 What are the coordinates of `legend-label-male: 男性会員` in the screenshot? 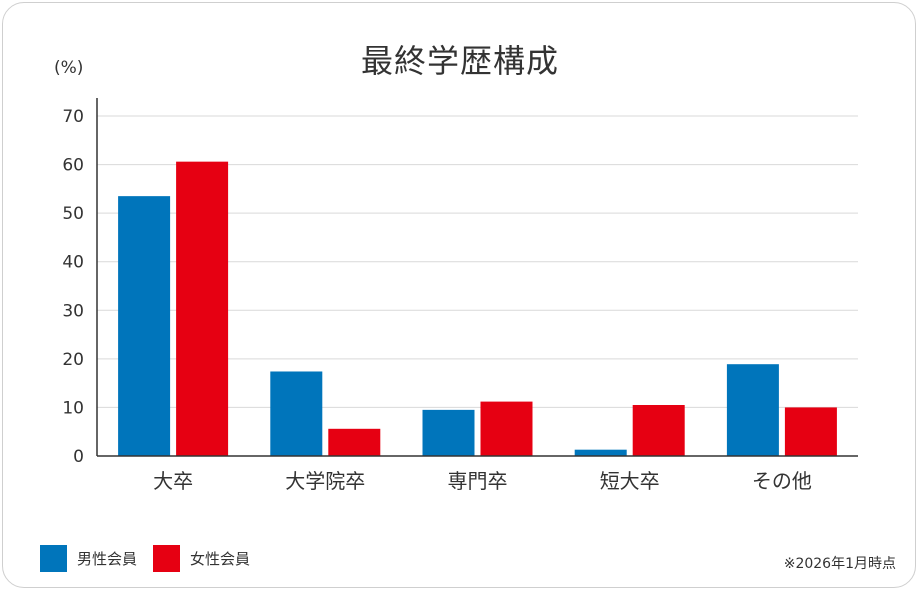 It's located at (107, 559).